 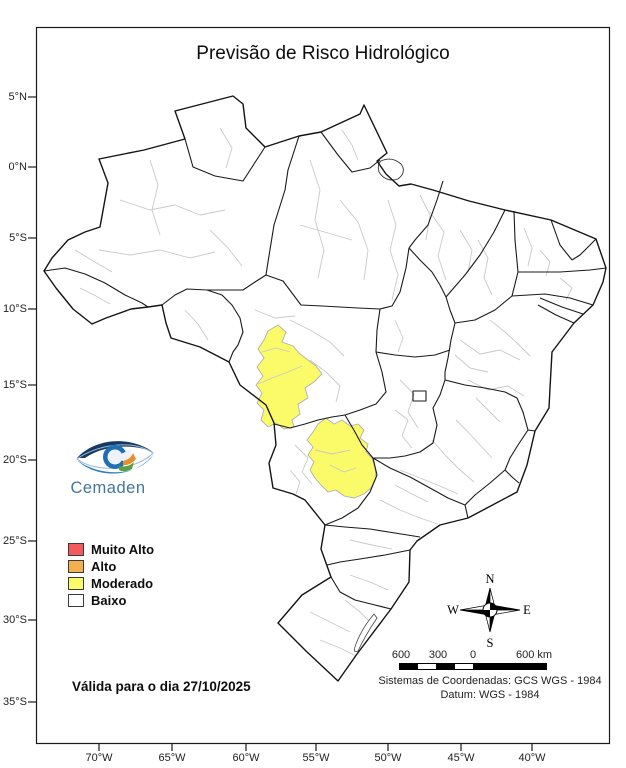 What do you see at coordinates (461, 758) in the screenshot?
I see `lon-label-45w: 45°W` at bounding box center [461, 758].